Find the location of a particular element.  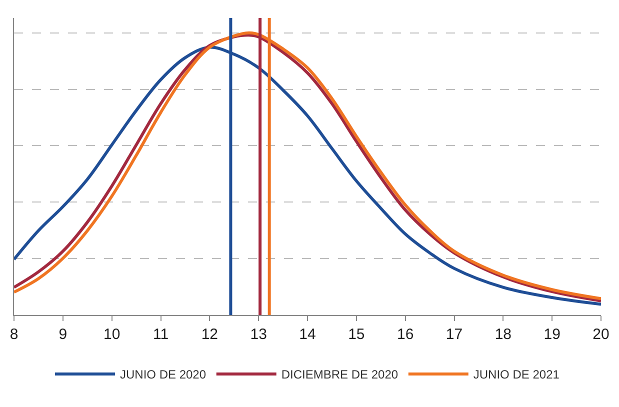

legend-label: DICIEMBRE DE 2020 is located at coordinates (339, 375).